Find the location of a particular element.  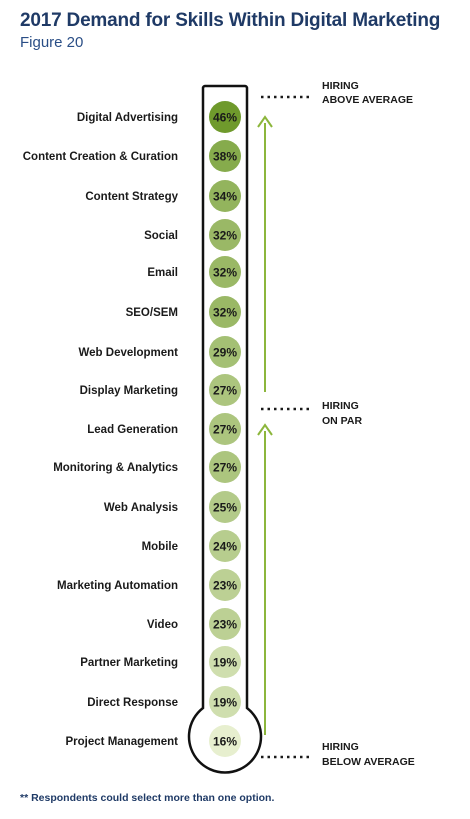

value-label: 25% is located at coordinates (225, 508).